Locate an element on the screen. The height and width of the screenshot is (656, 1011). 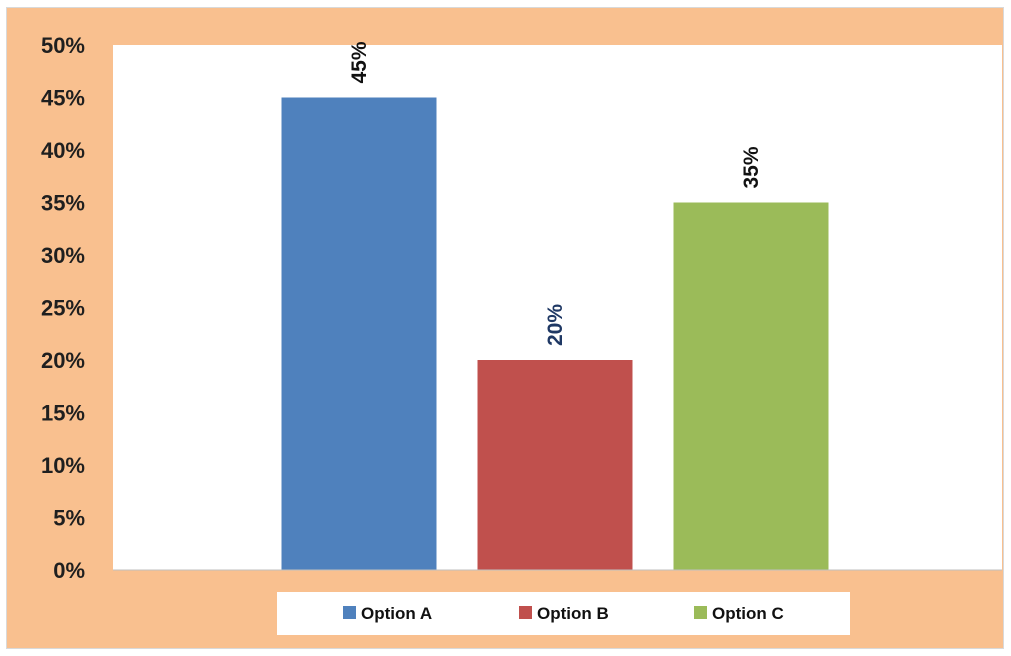
data-label: 45% is located at coordinates (359, 62).